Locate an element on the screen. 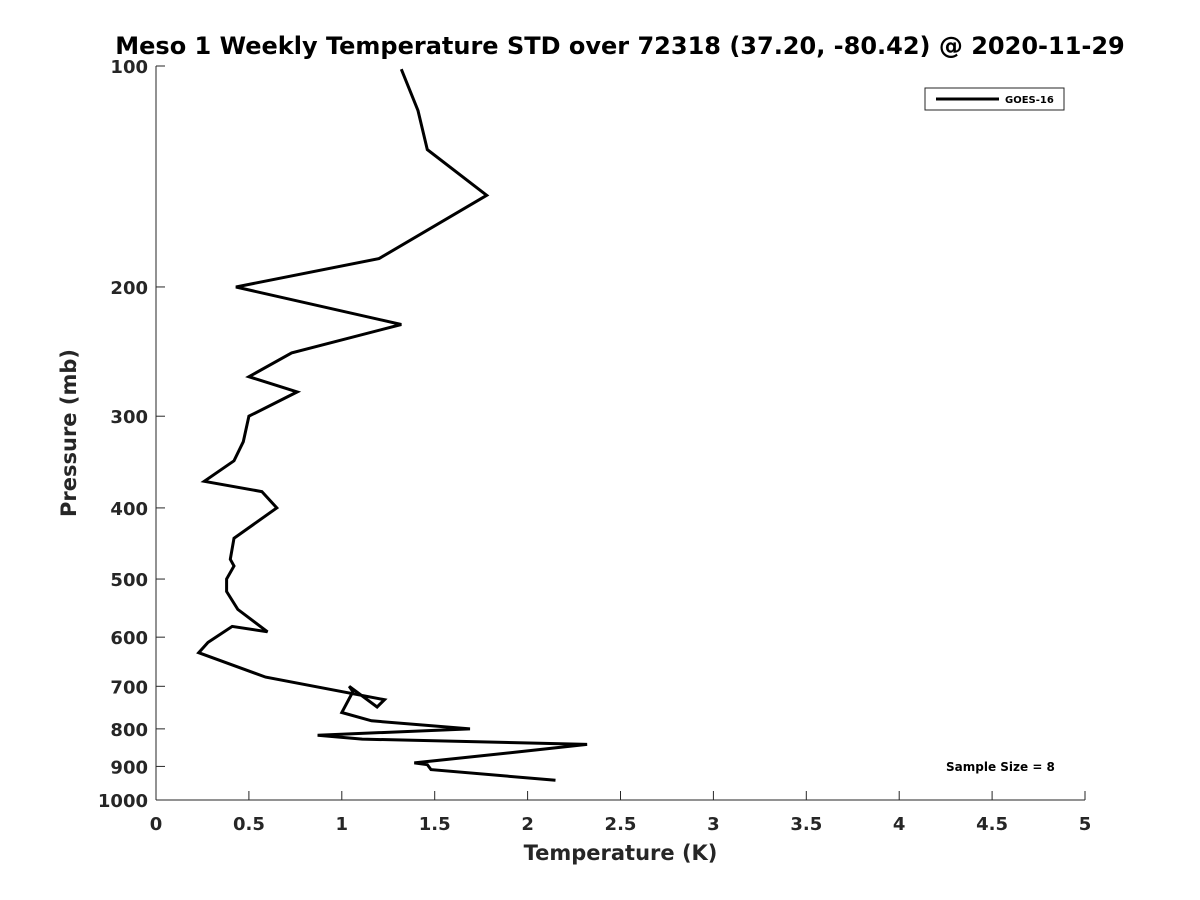  x-tick-label: 3.5 is located at coordinates (806, 824).